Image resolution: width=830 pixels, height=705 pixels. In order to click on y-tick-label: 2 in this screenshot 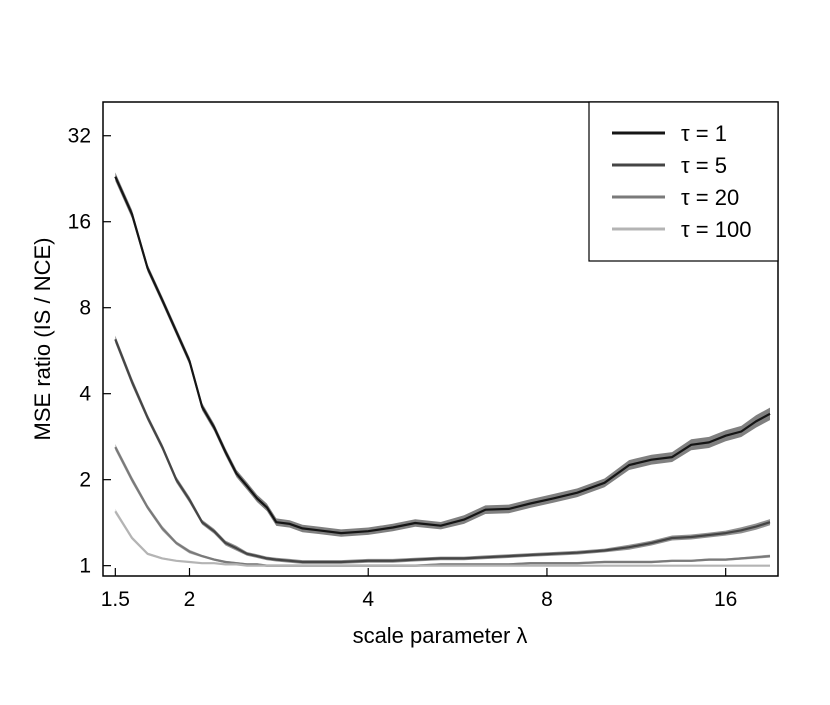, I will do `click(85, 480)`.